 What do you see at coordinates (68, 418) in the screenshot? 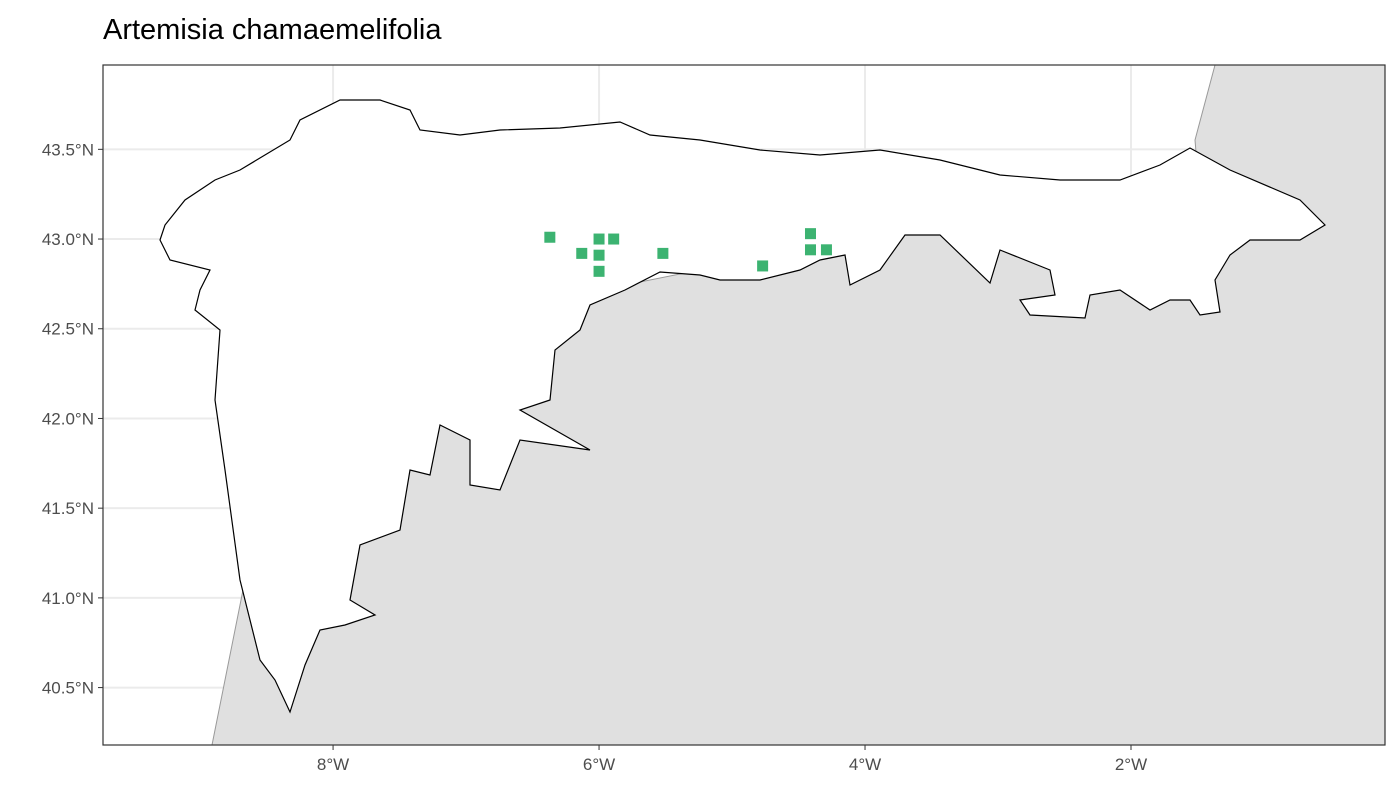
I see `y-tick-label: 42.0°N` at bounding box center [68, 418].